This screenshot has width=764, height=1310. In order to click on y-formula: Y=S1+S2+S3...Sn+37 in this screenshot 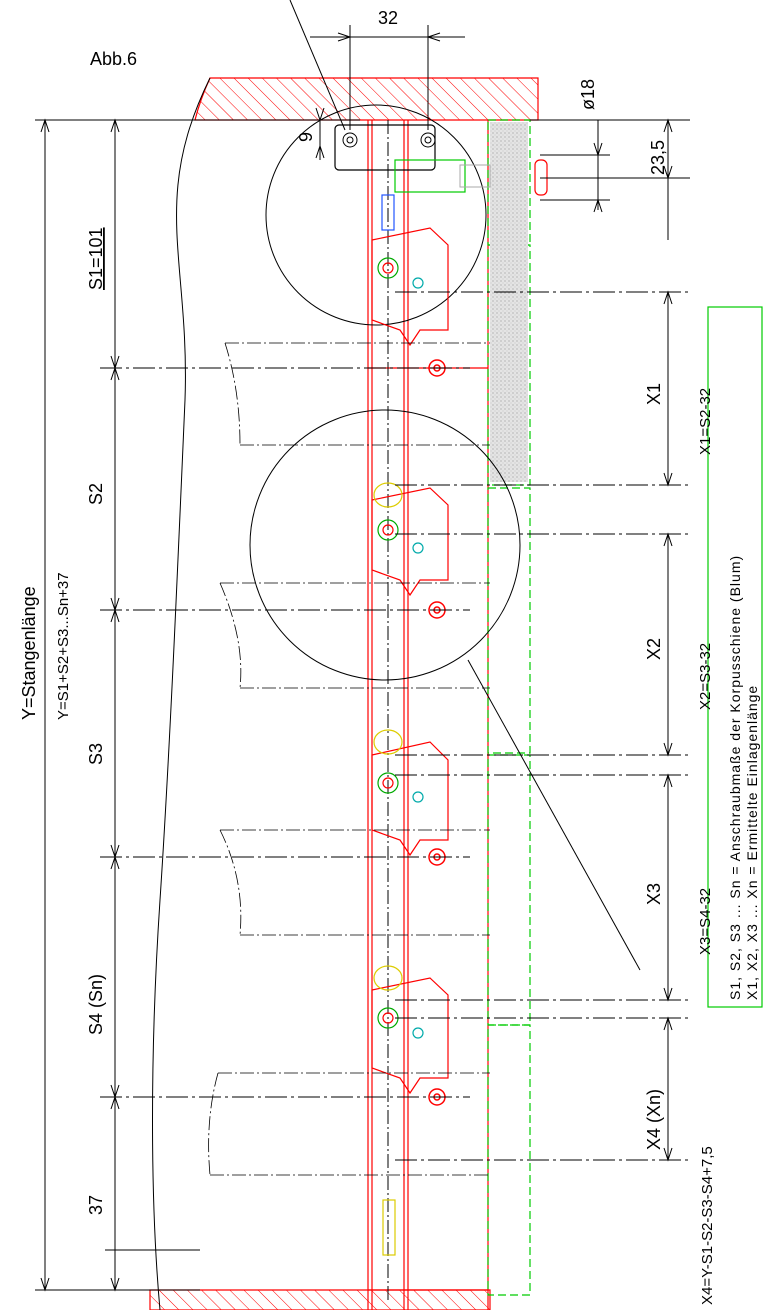, I will do `click(63, 646)`.